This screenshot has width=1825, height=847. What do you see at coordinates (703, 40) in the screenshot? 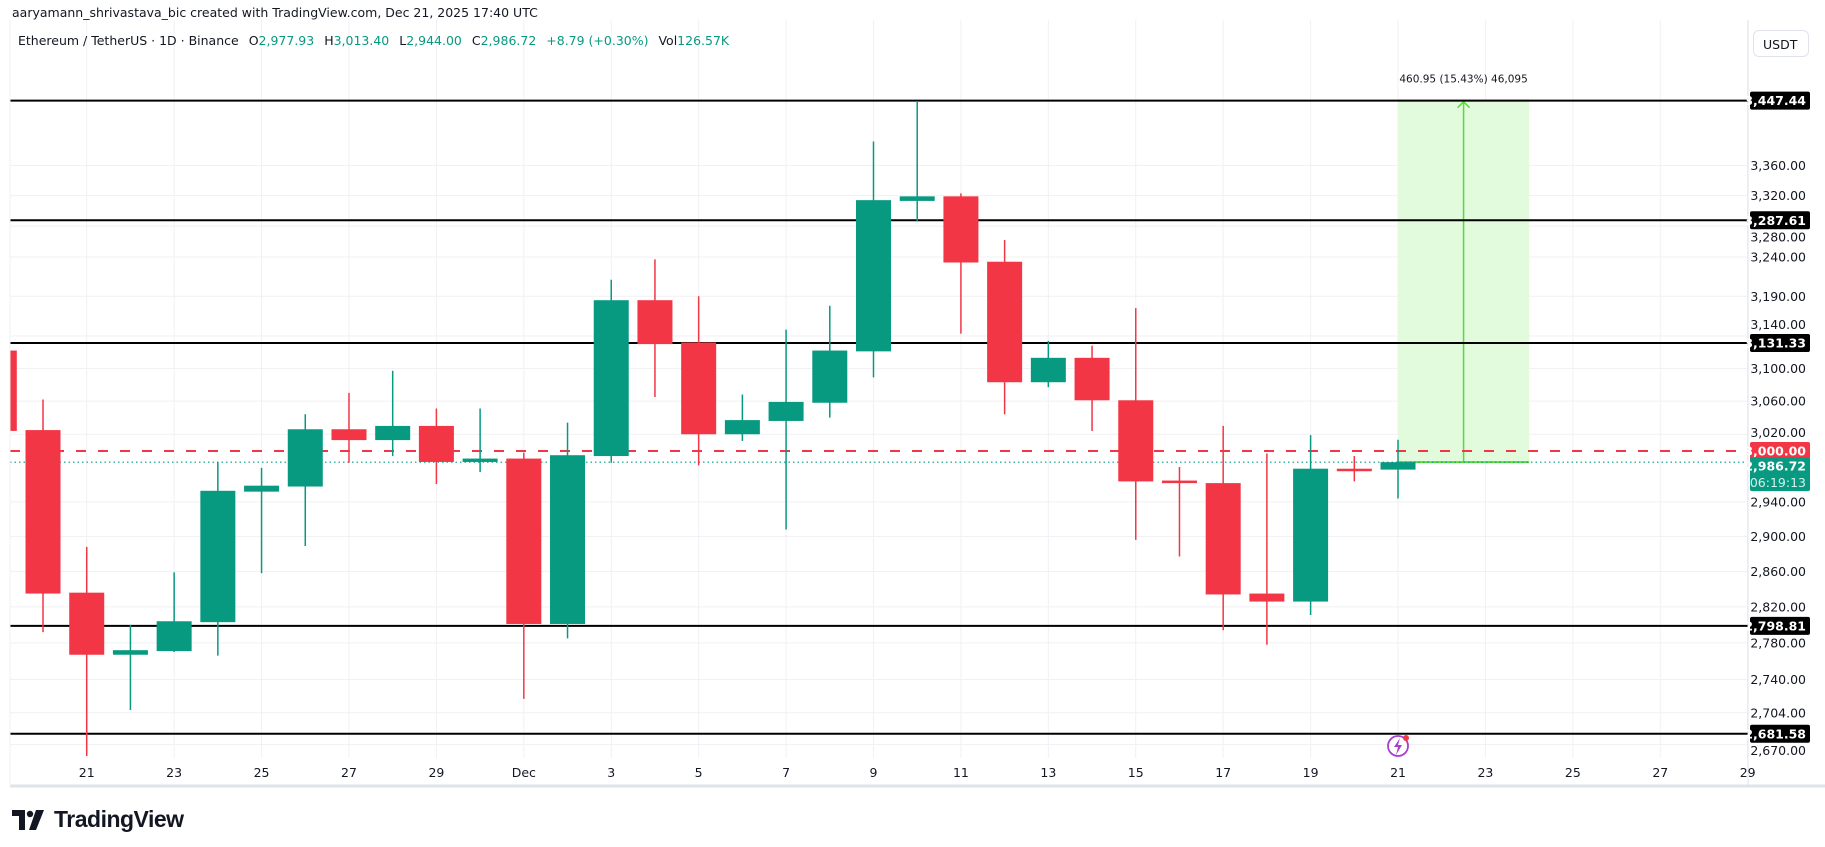
I see `volume-value: 126.57K` at bounding box center [703, 40].